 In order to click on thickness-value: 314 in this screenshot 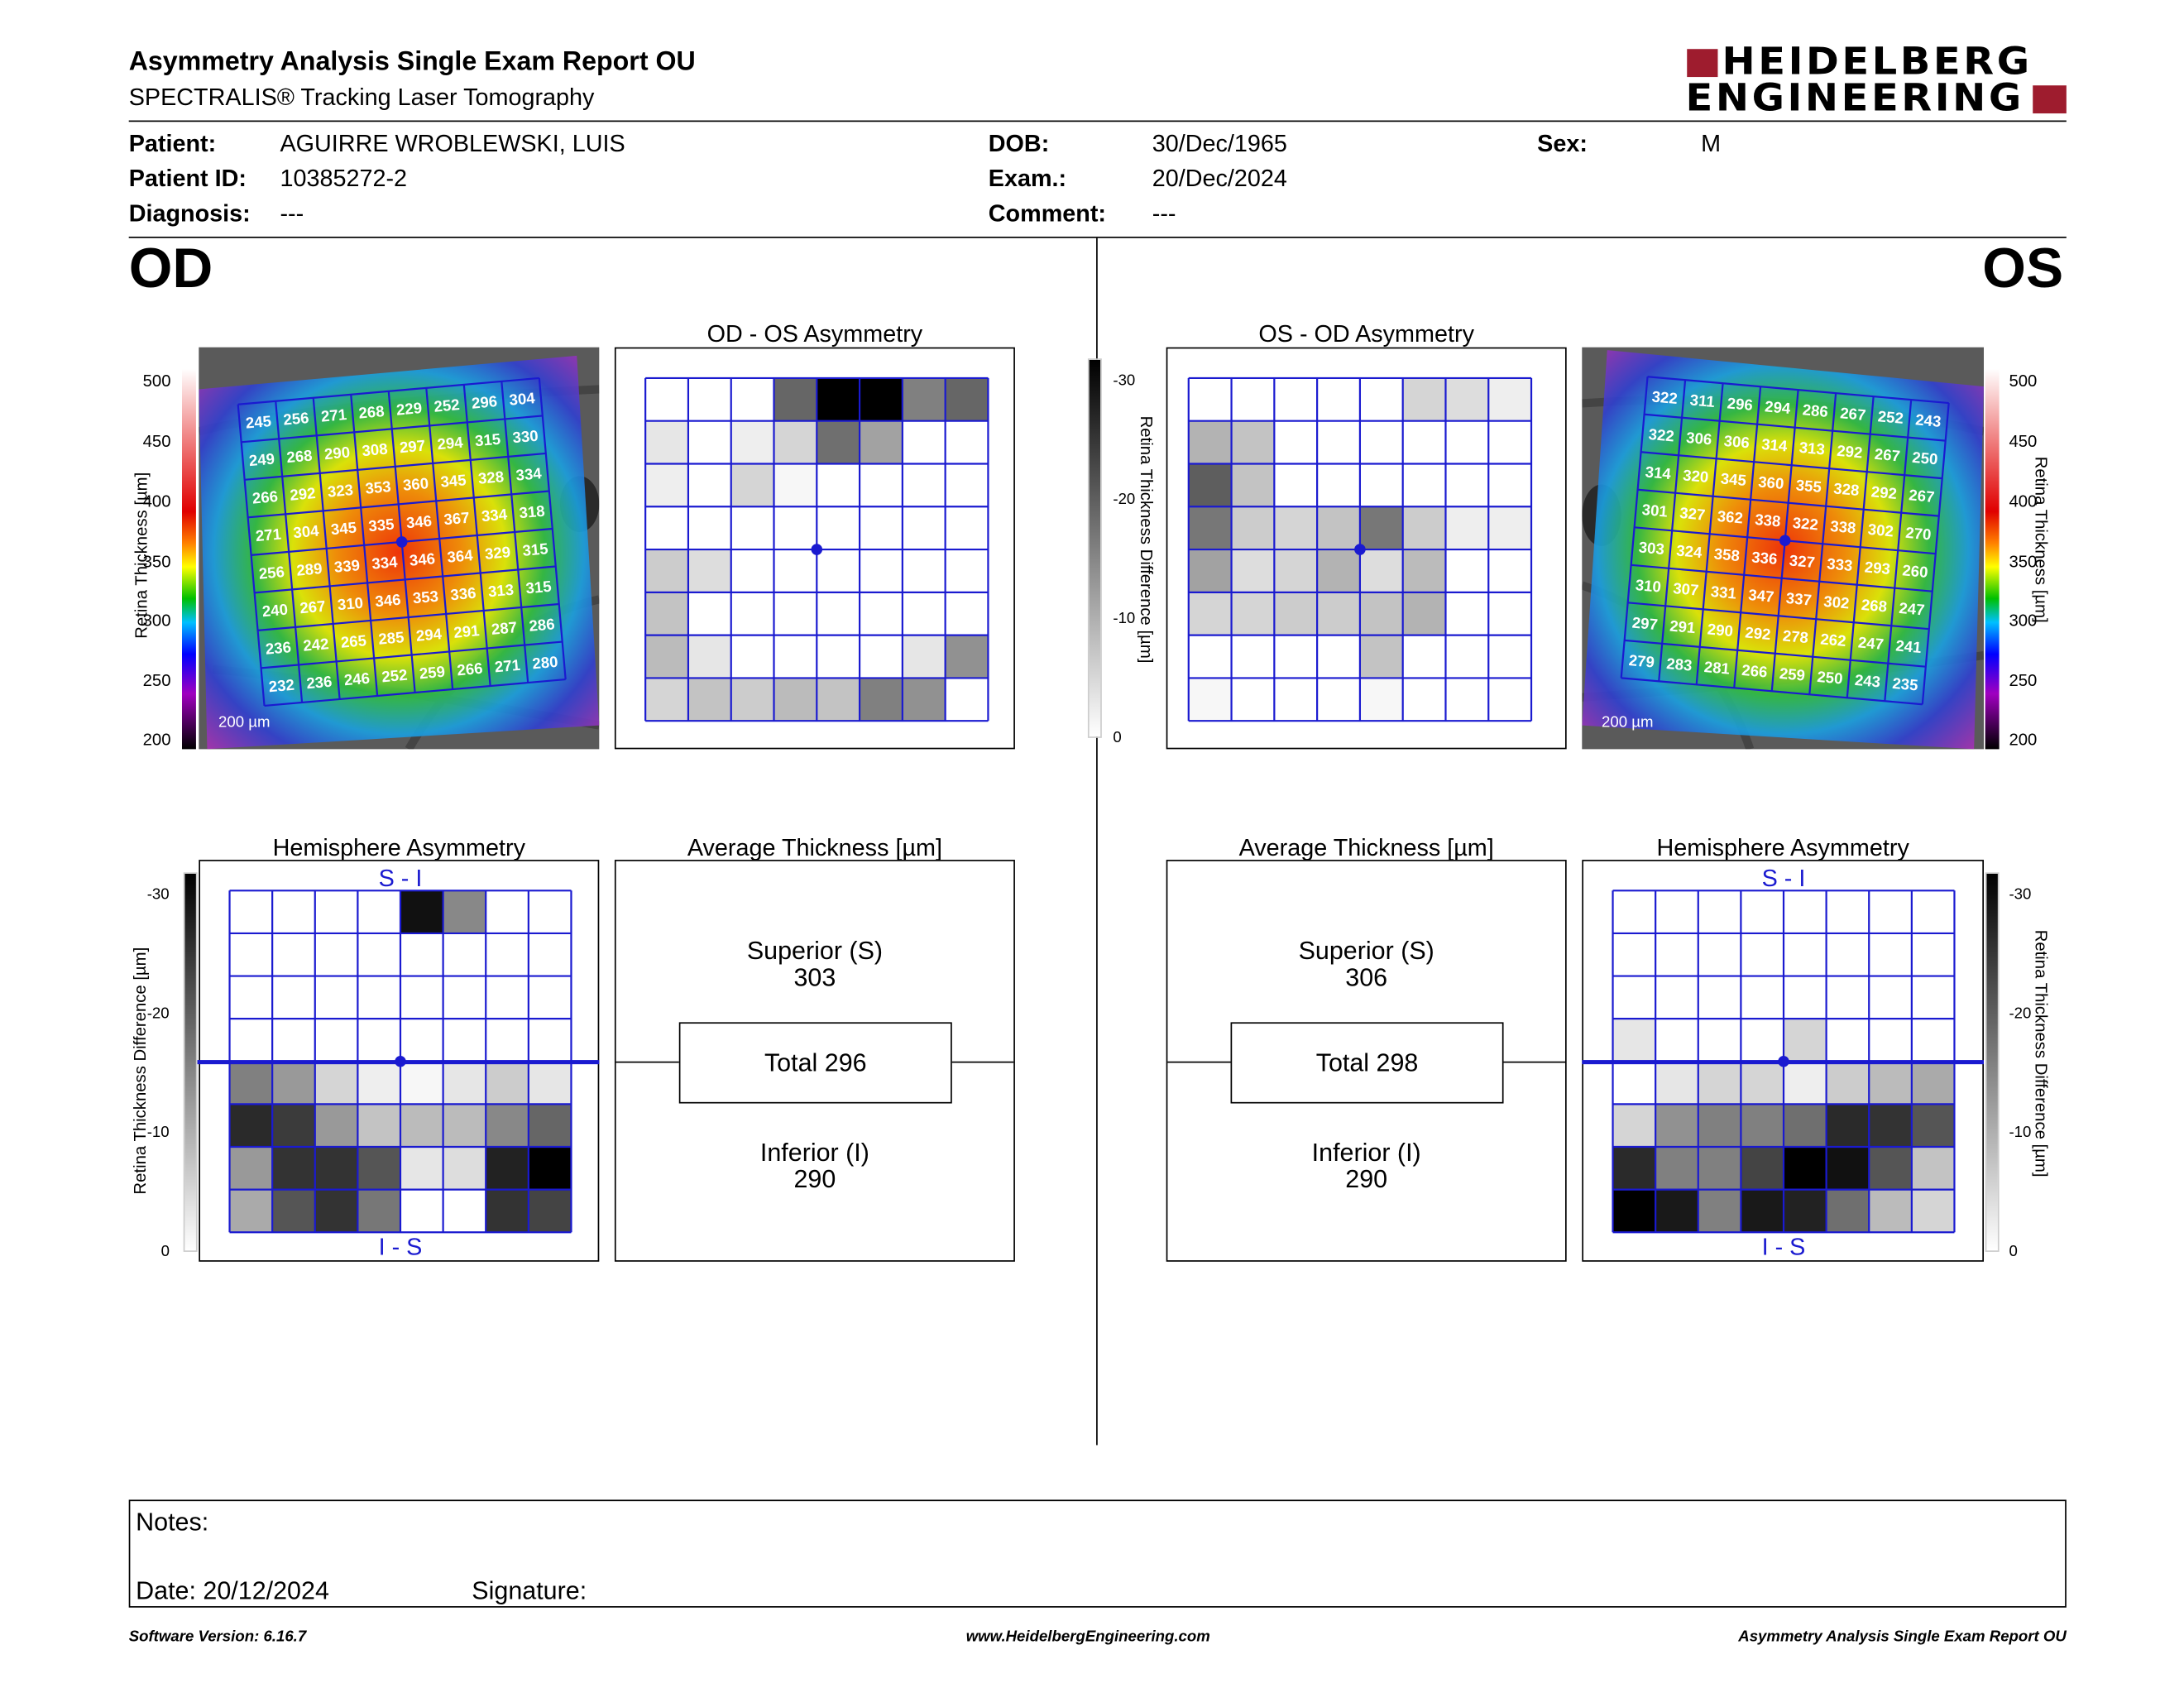, I will do `click(1774, 445)`.